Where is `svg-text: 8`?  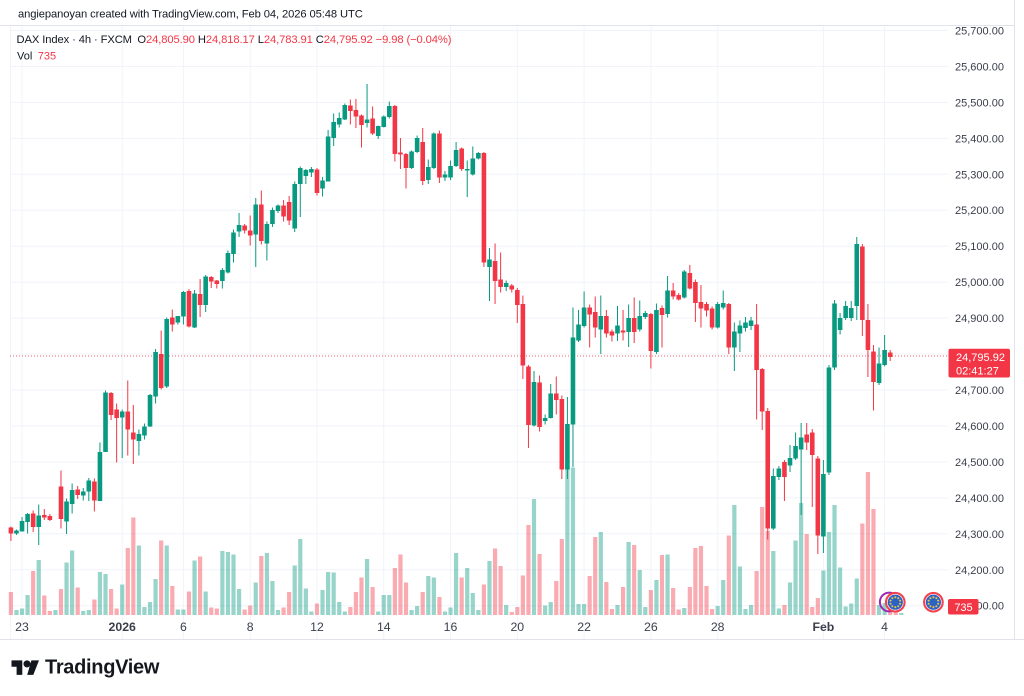 svg-text: 8 is located at coordinates (250, 627).